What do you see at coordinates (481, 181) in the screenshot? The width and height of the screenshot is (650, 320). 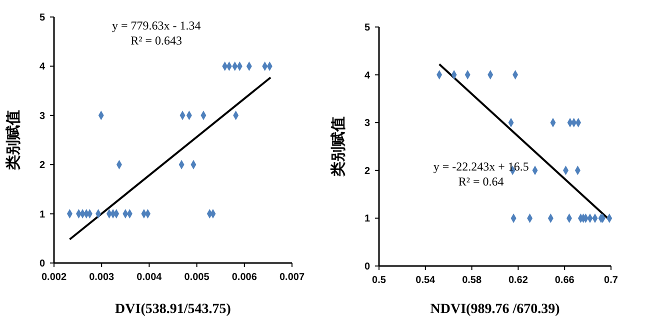 I see `annotation: R² = 0.64` at bounding box center [481, 181].